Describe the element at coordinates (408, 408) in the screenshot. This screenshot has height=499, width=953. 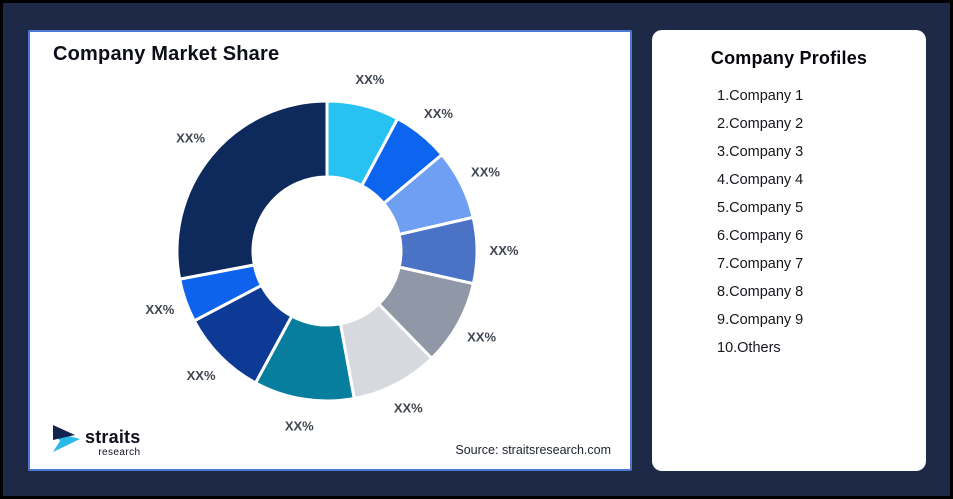
I see `slice-label-6: XX%` at that location.